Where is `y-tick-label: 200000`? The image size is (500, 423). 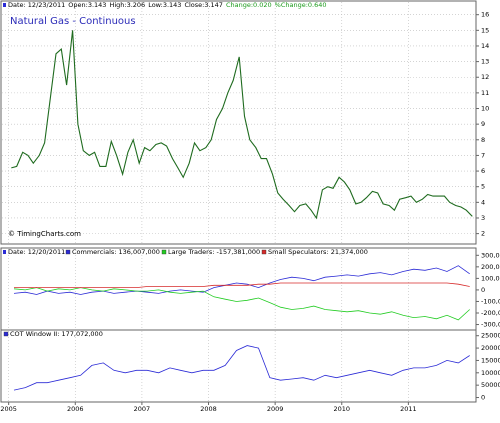 y-tick-label: 200000 is located at coordinates (490, 348).